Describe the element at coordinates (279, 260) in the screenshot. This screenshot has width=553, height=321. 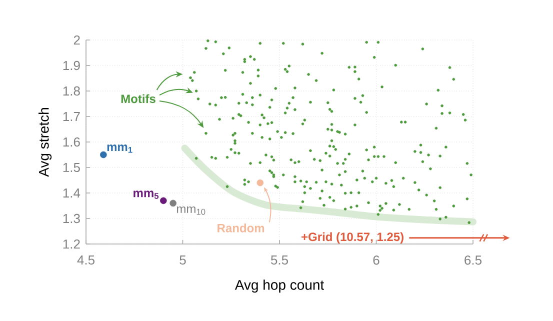
I see `x-tick-label: 5.5` at that location.